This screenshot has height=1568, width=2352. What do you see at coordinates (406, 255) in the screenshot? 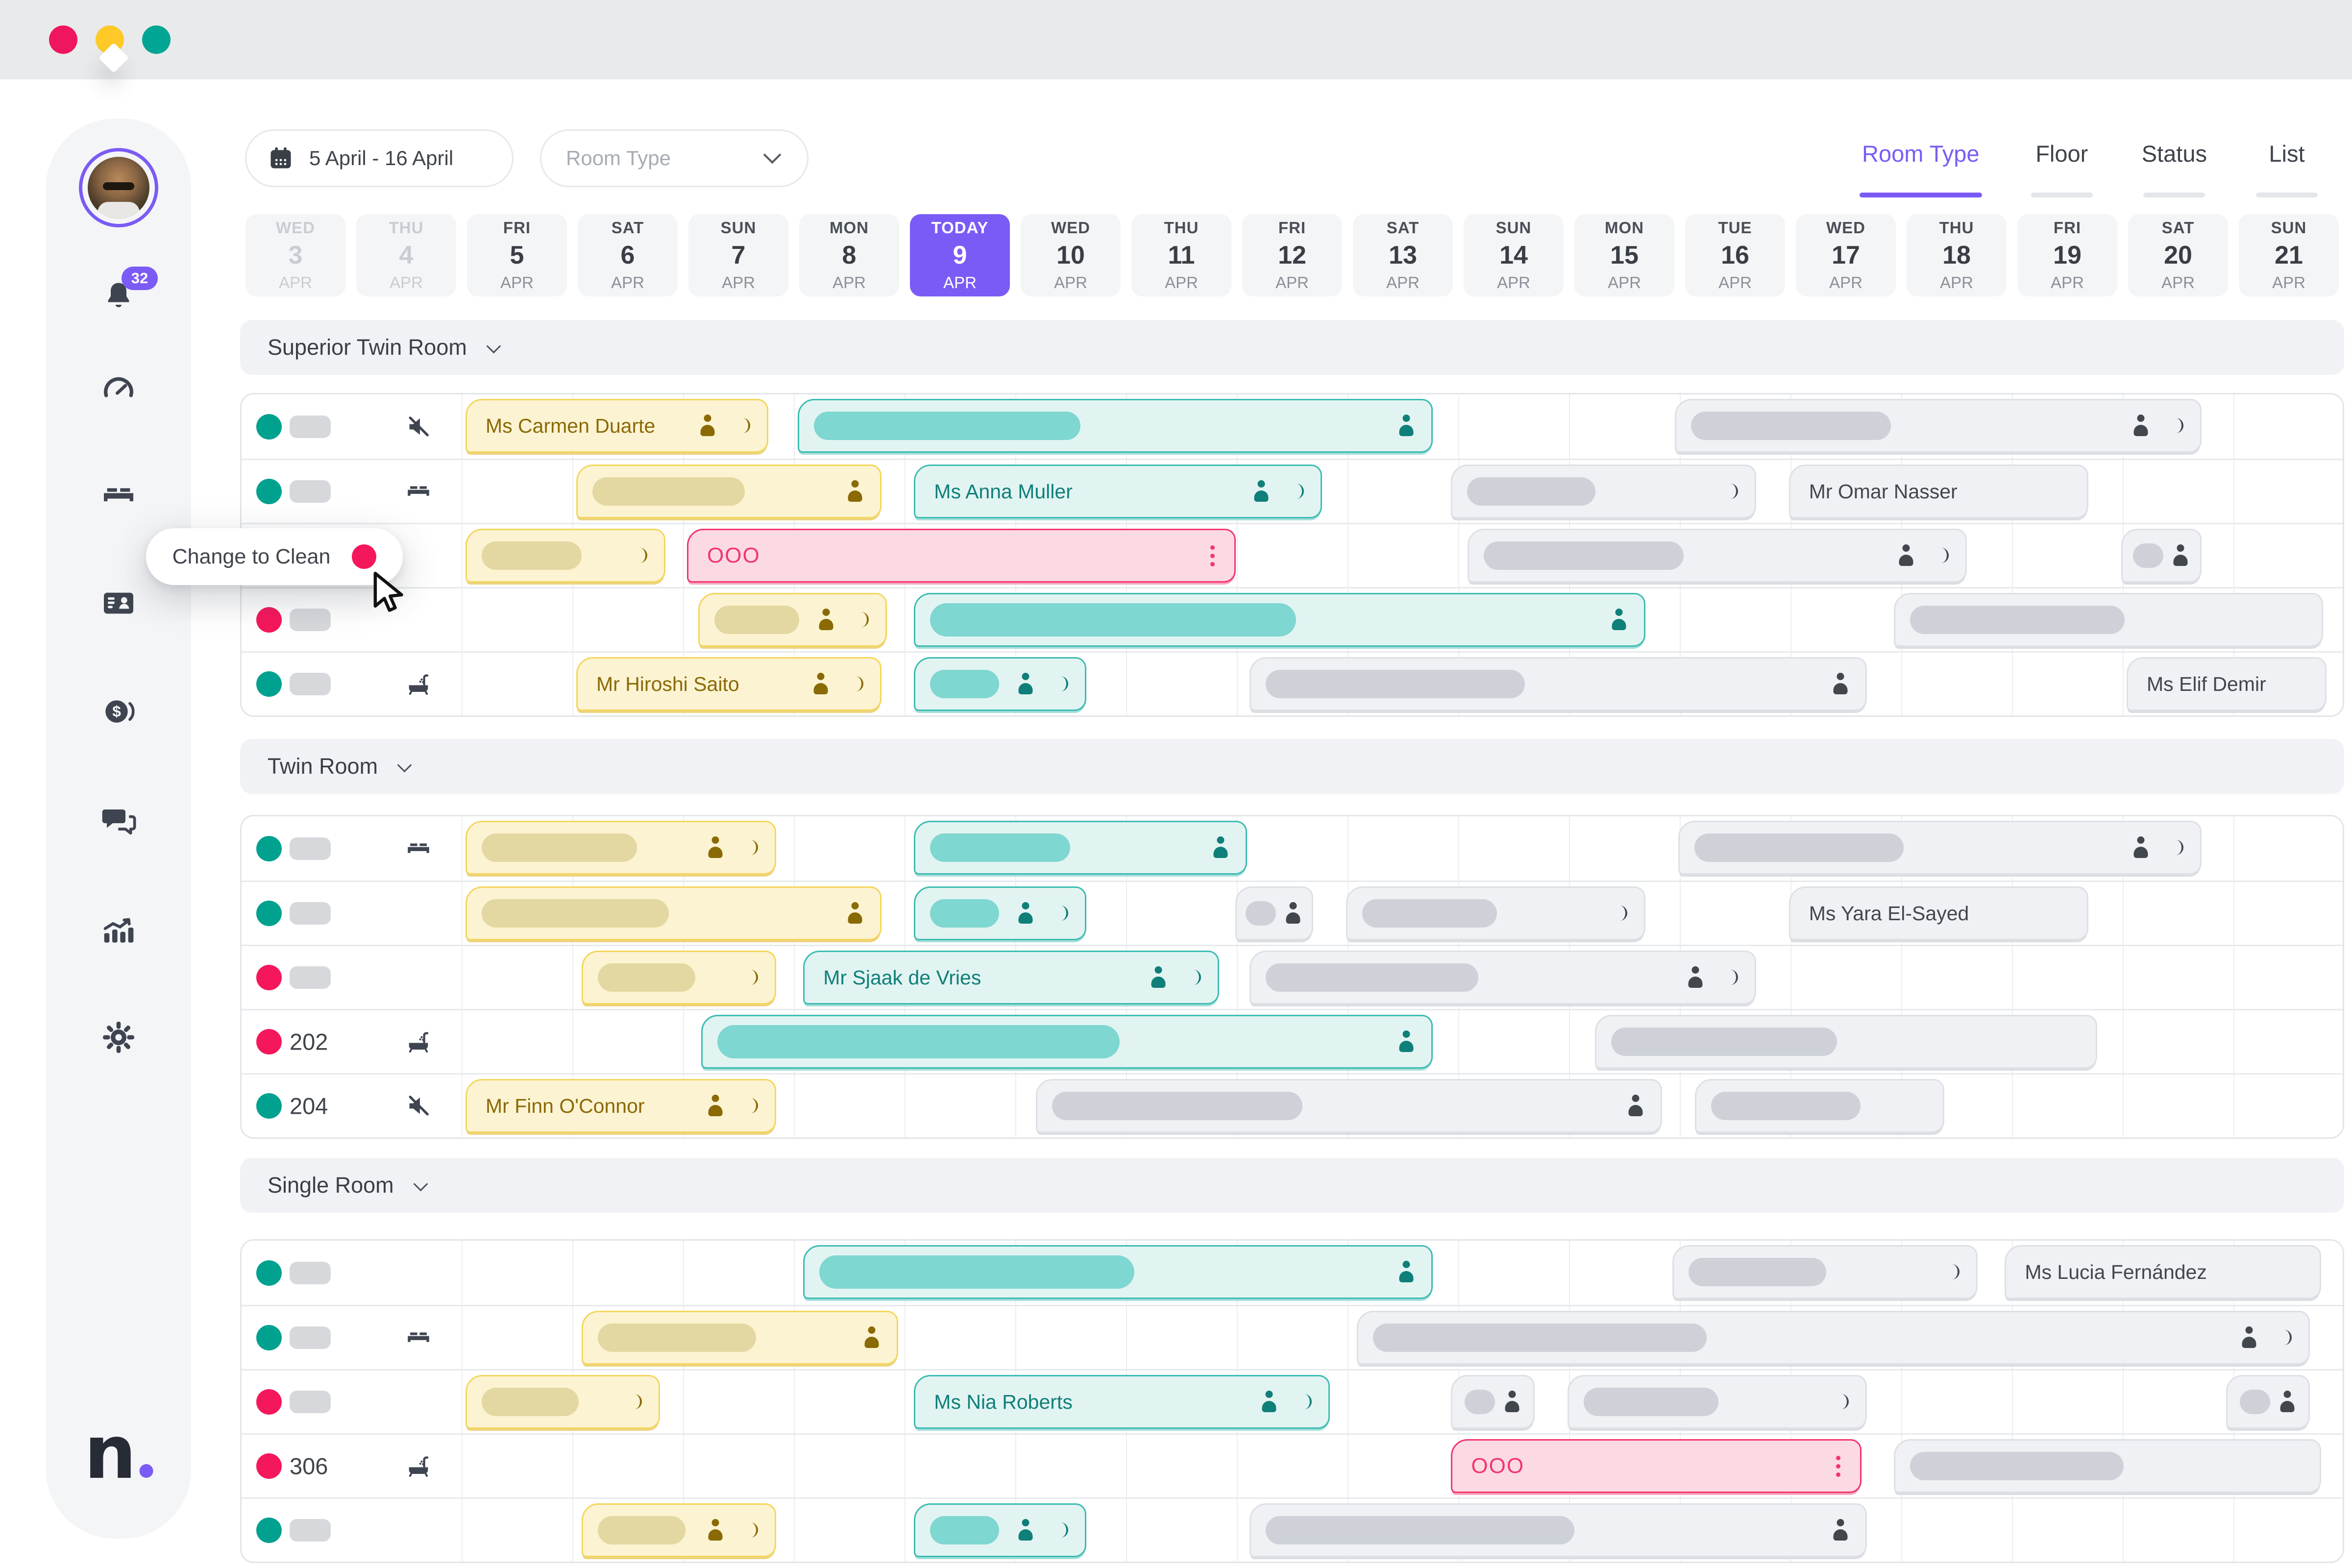
I see `date-cell-4-apr: THU 4 APR` at bounding box center [406, 255].